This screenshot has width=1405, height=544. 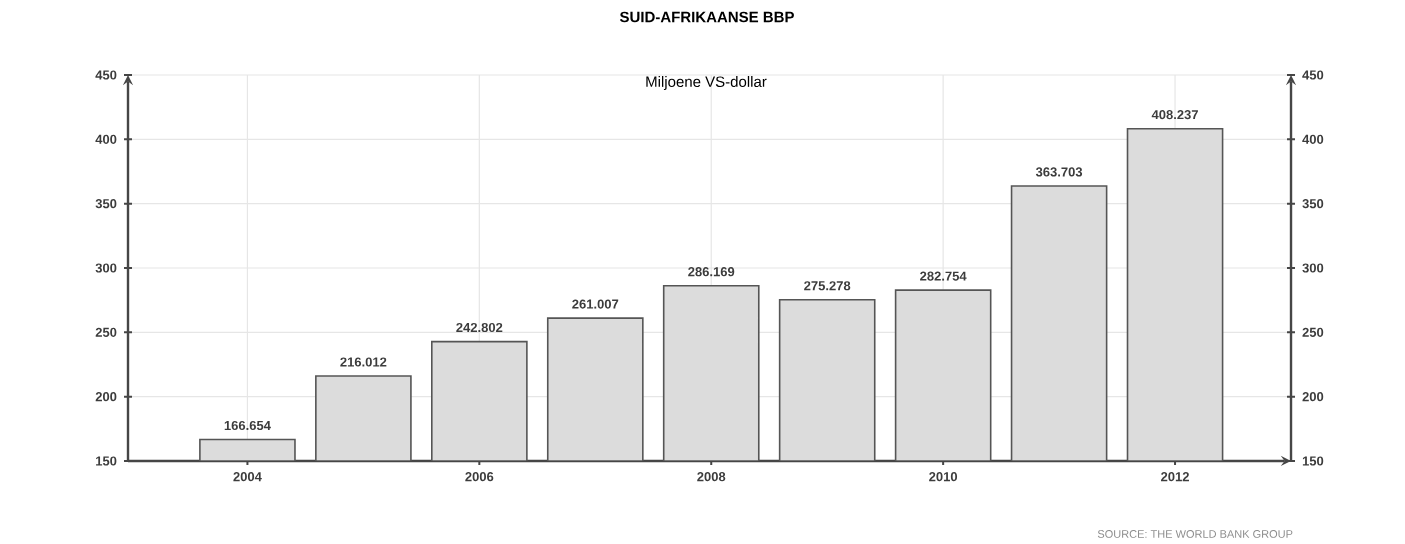 What do you see at coordinates (706, 17) in the screenshot?
I see `chart-title: SUID-AFRIKAANSE BBP` at bounding box center [706, 17].